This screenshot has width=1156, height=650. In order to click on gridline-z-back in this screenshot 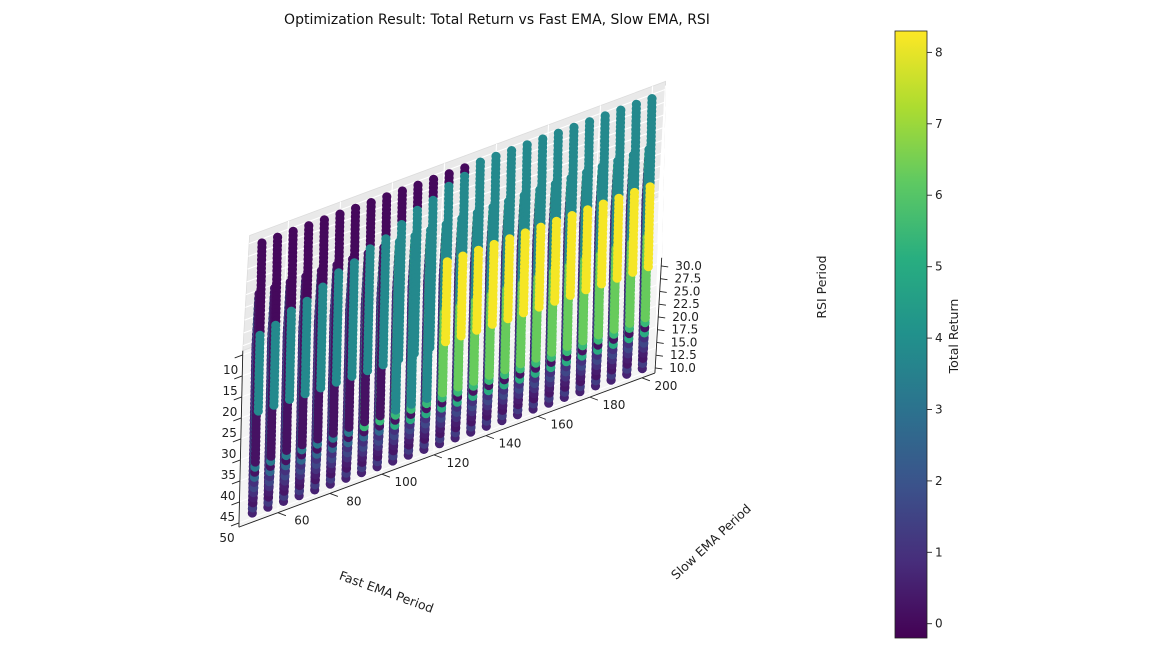, I will do `click(663, 177)`.